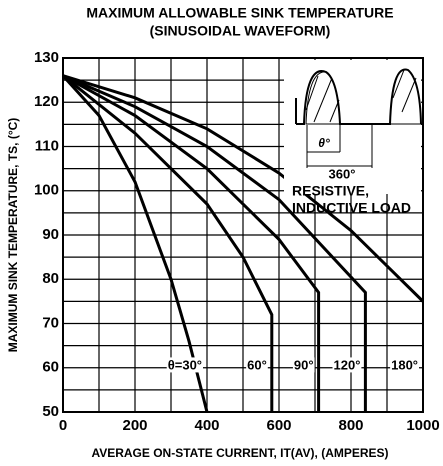  I want to click on series-label: 60°, so click(257, 364).